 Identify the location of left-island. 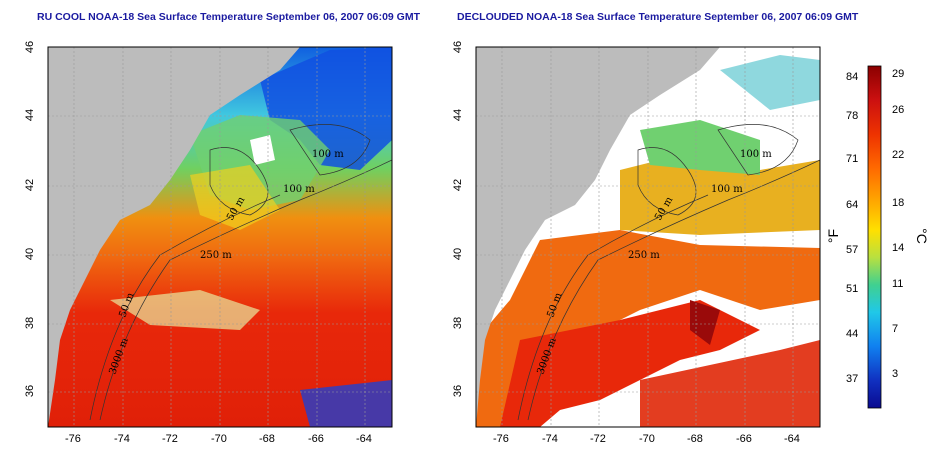
(262, 150).